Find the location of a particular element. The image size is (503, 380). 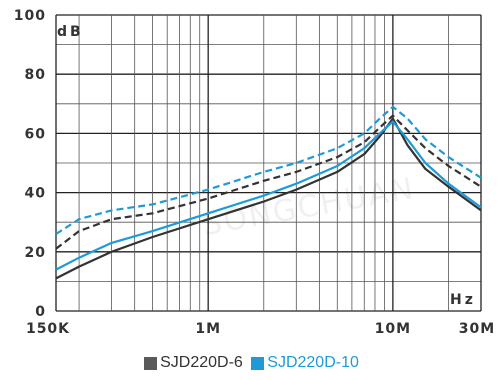

x-tick-label: 10M is located at coordinates (393, 329).